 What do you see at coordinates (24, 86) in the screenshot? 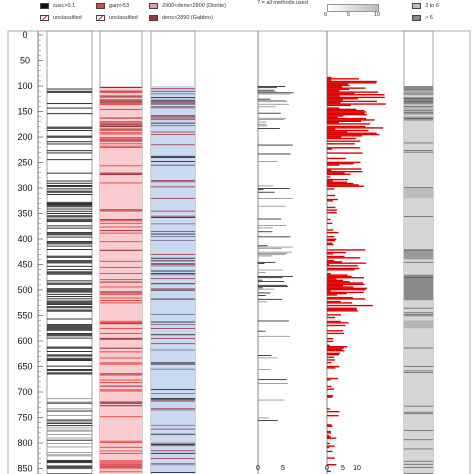
I see `depth-tick-label: 100` at bounding box center [24, 86].